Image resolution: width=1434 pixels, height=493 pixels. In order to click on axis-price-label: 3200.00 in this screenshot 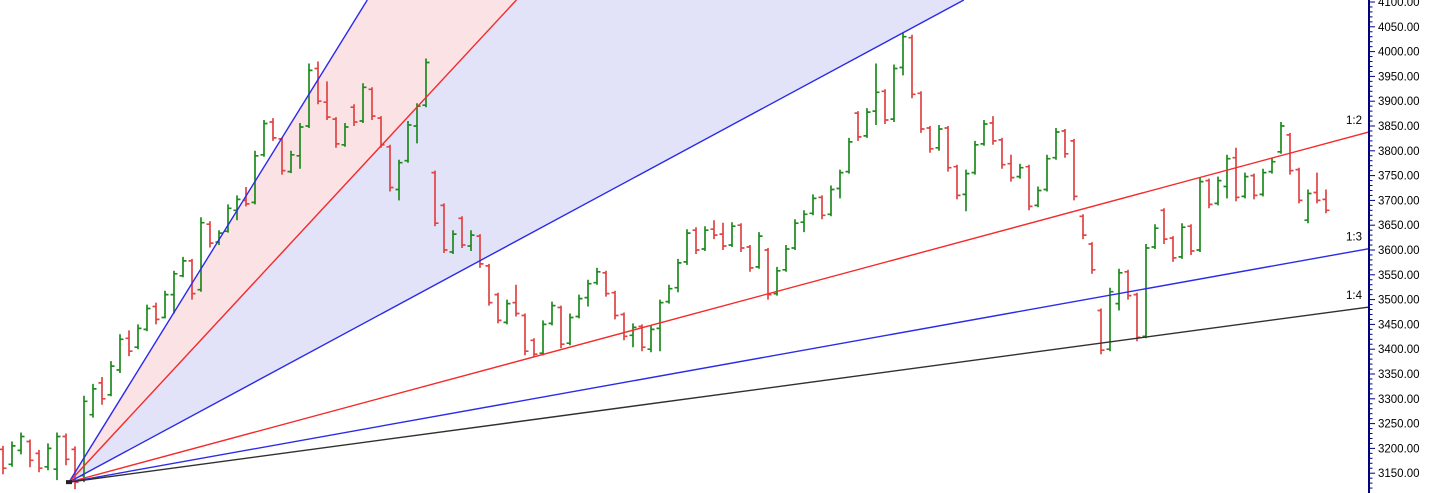, I will do `click(1399, 449)`.